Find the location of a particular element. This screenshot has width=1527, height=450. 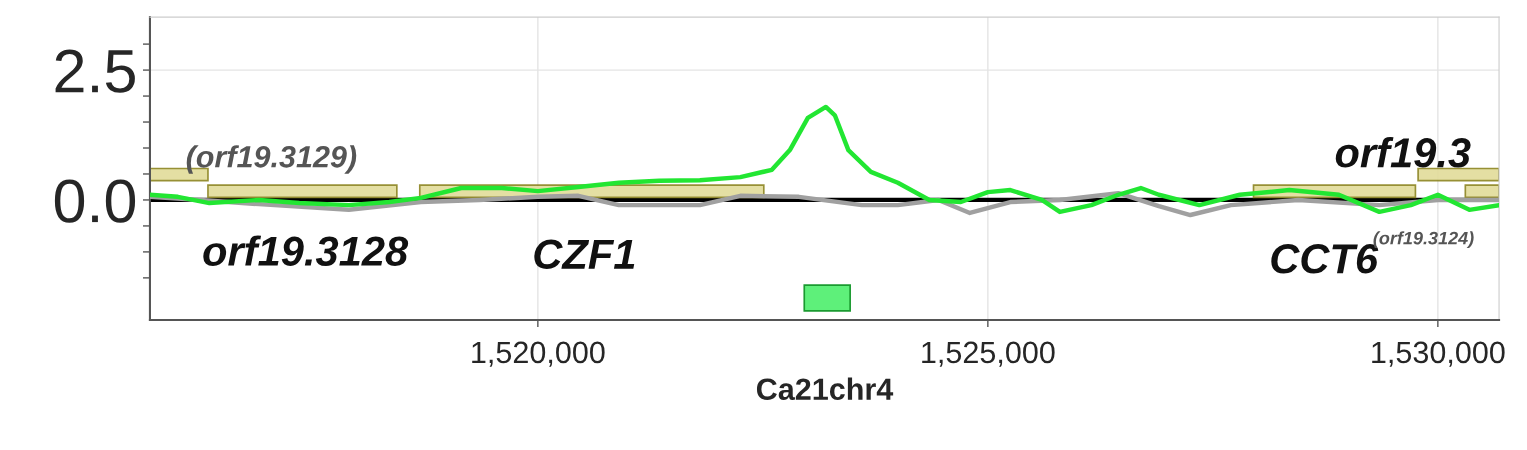

x-tick-label: 1,520,000 is located at coordinates (538, 354).